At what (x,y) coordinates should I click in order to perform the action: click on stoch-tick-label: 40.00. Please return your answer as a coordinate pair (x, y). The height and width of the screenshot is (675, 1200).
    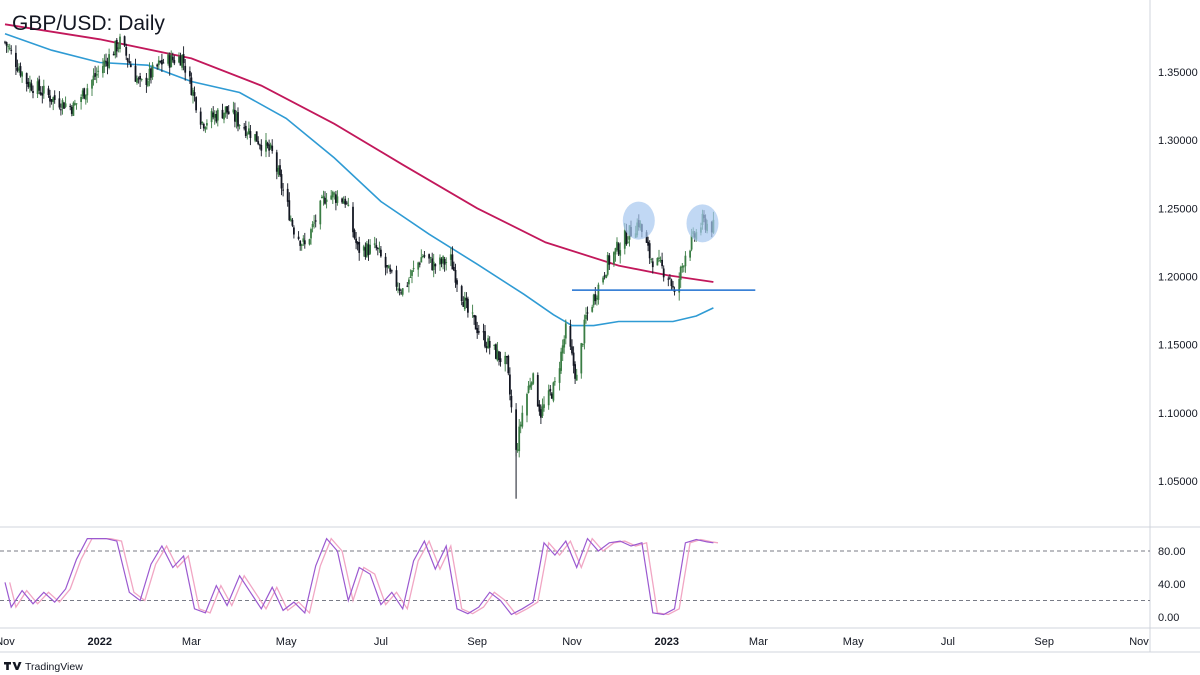
    Looking at the image, I should click on (1172, 585).